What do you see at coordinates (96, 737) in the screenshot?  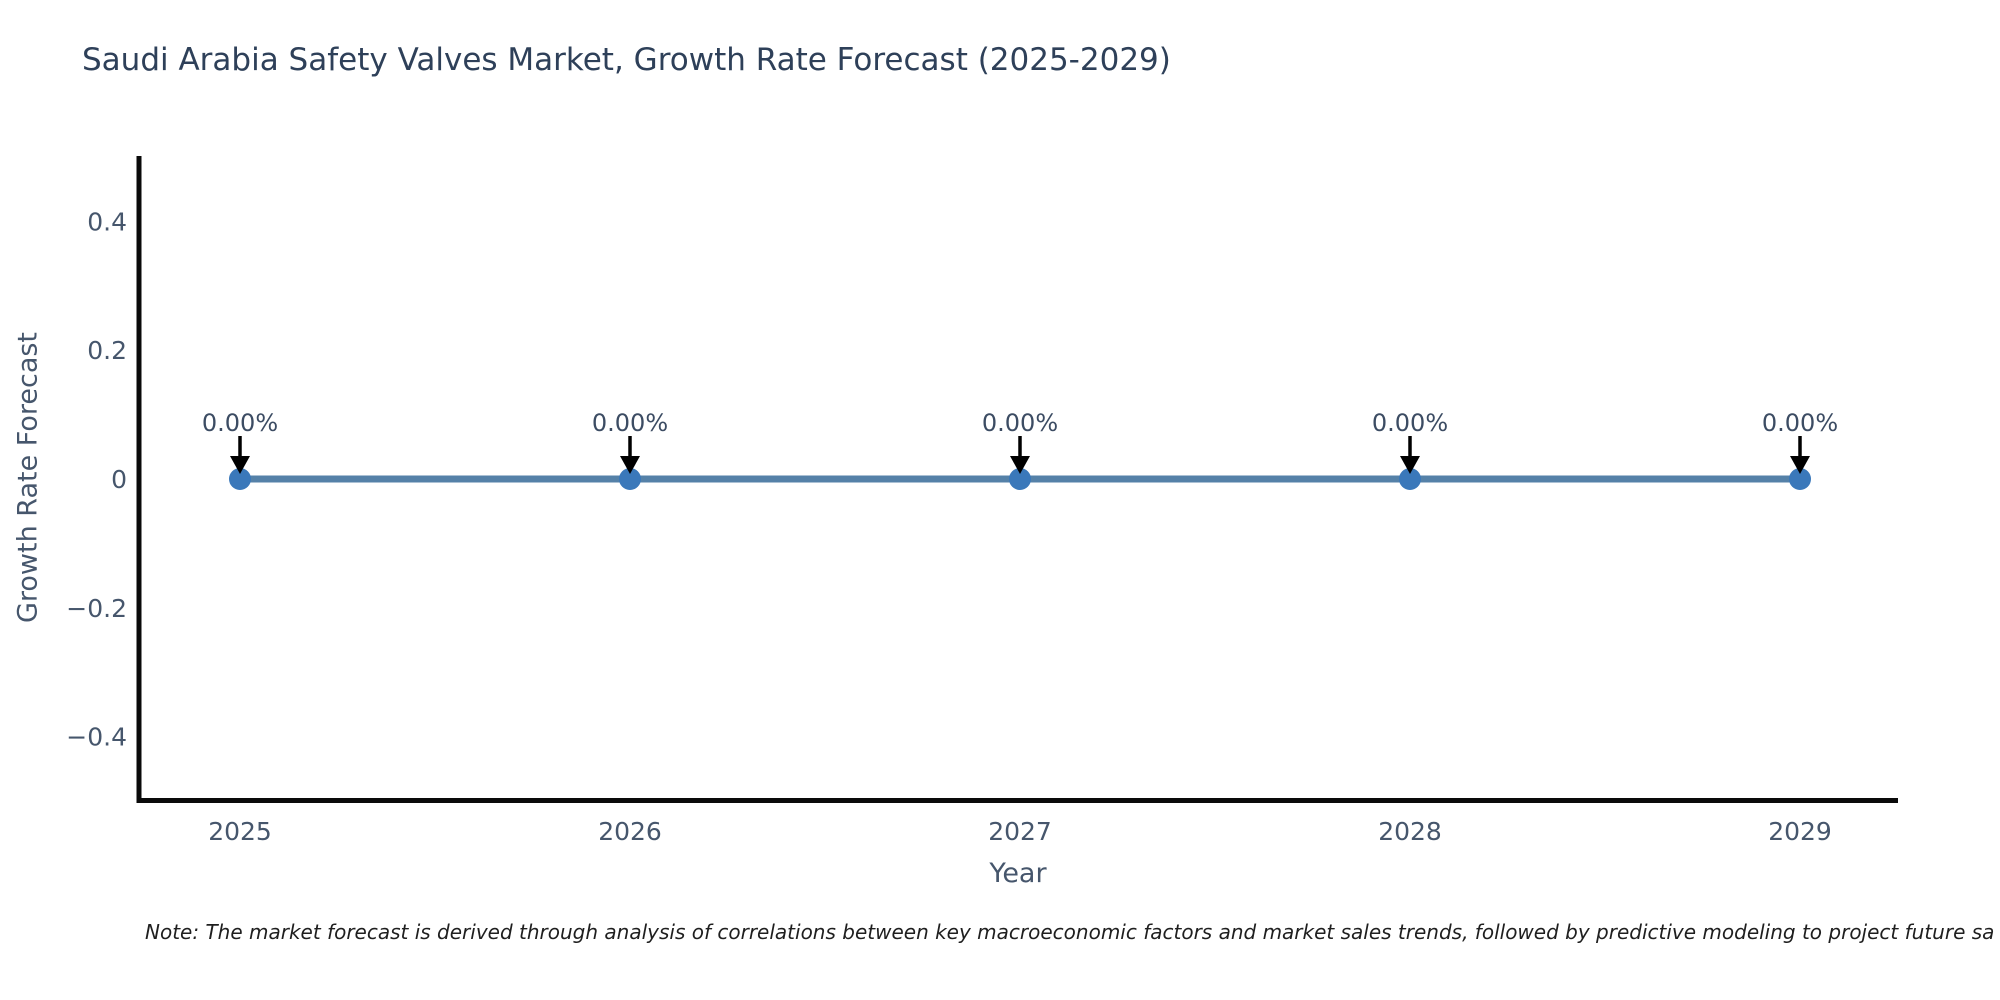 I see `y-tick-label: −0.4` at bounding box center [96, 737].